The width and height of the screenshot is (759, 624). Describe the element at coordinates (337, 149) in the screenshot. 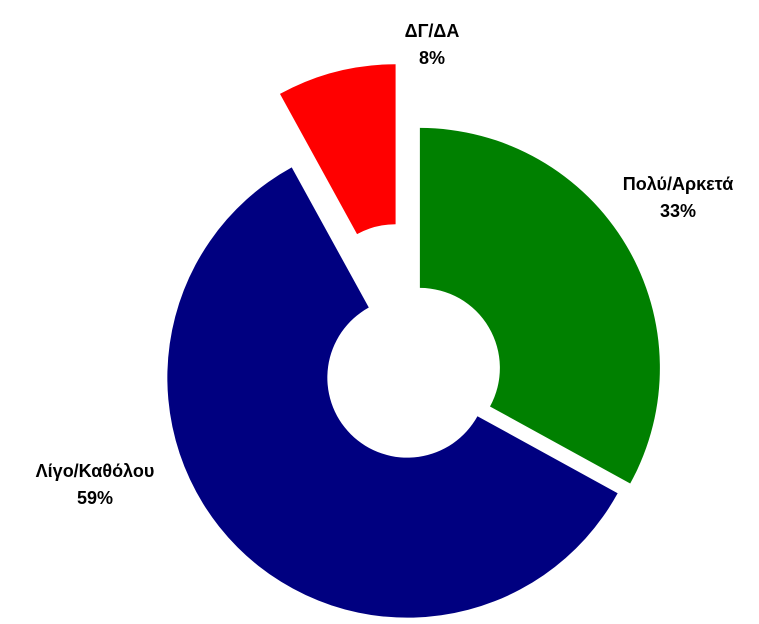

I see `slice` at that location.